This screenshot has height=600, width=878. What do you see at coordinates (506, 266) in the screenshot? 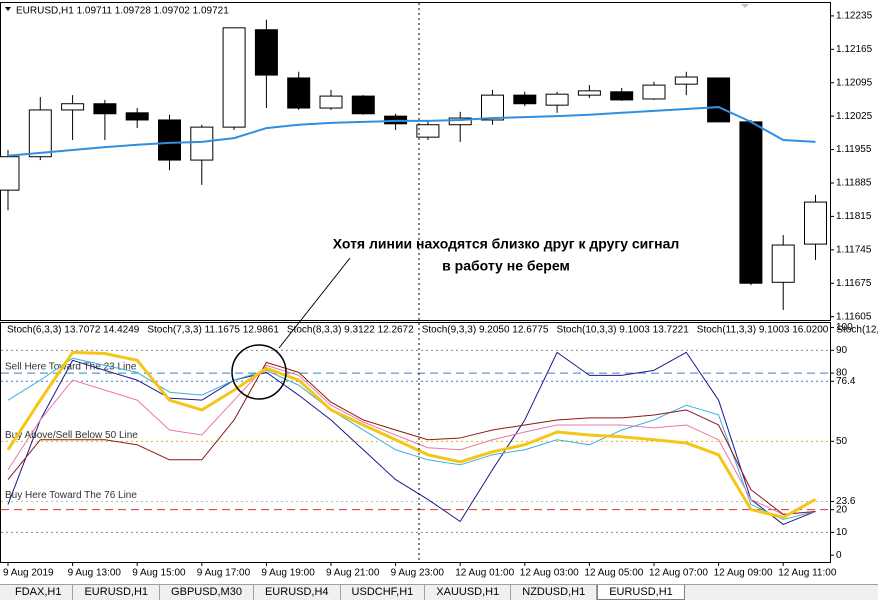
I see `annotation-line: в работу не берем` at bounding box center [506, 266].